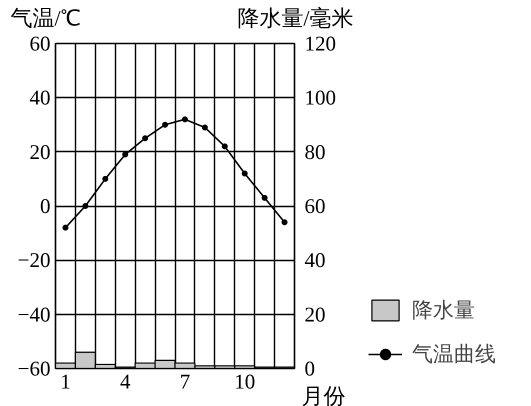 The width and height of the screenshot is (531, 406). Describe the element at coordinates (34, 314) in the screenshot. I see `y-tick-label: −40` at that location.